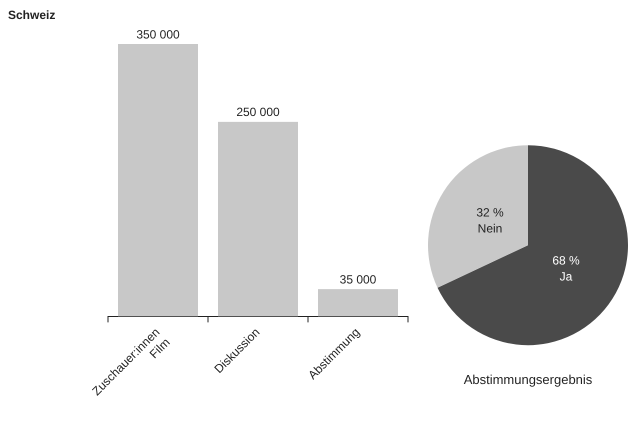  I want to click on data-label: 350 000, so click(158, 34).